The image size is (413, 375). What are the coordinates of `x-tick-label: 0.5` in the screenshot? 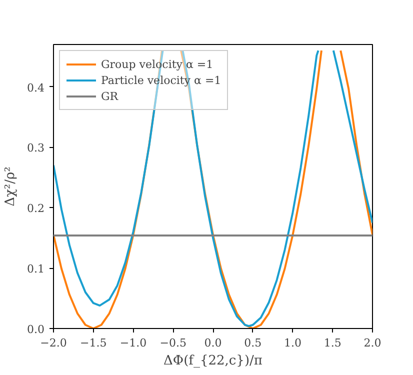 It's located at (253, 343).